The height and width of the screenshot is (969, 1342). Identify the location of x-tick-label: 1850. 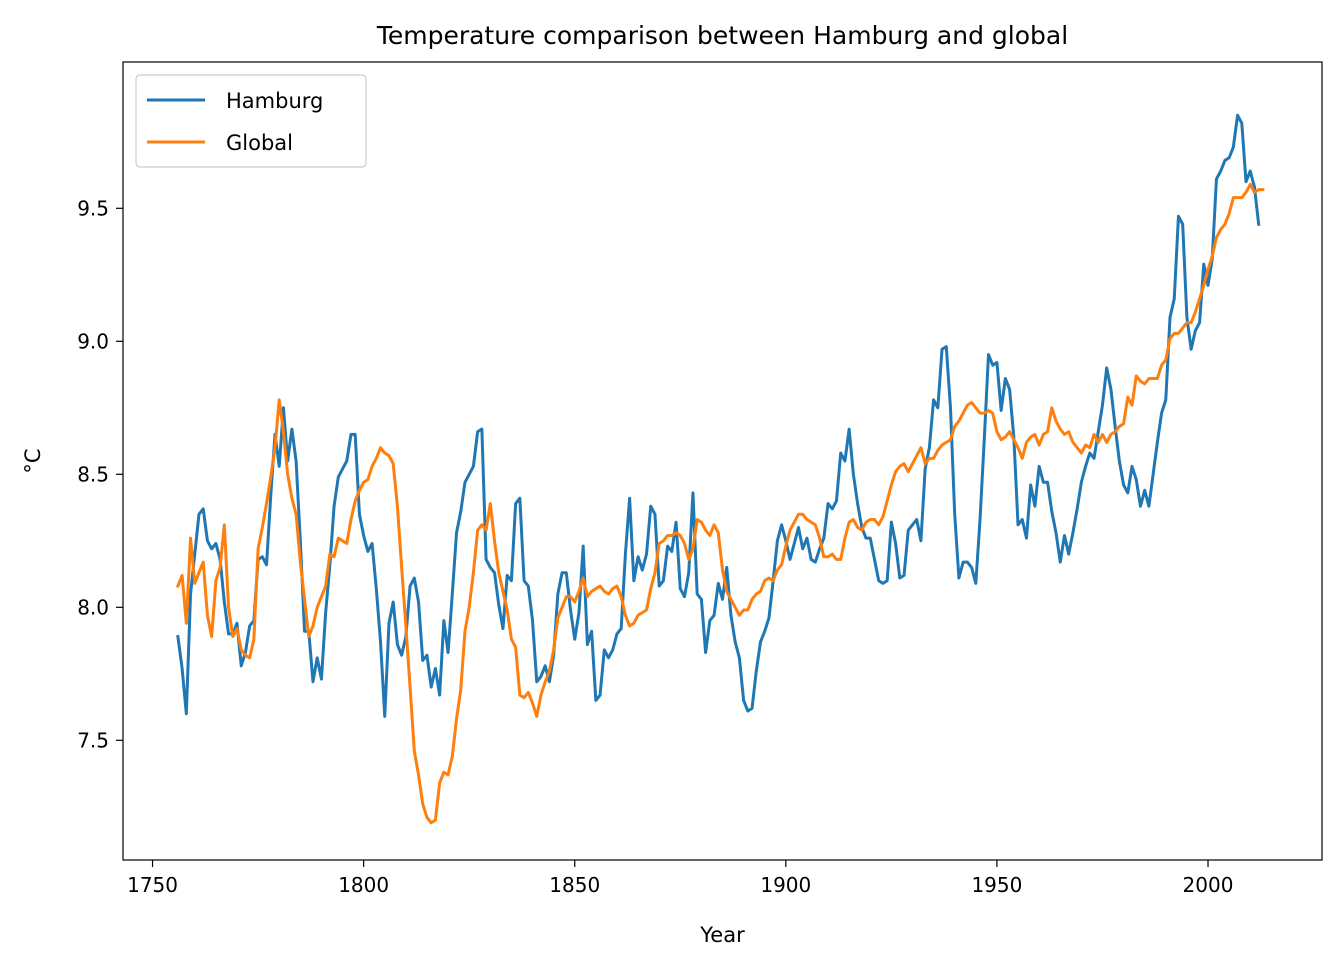
(574, 885).